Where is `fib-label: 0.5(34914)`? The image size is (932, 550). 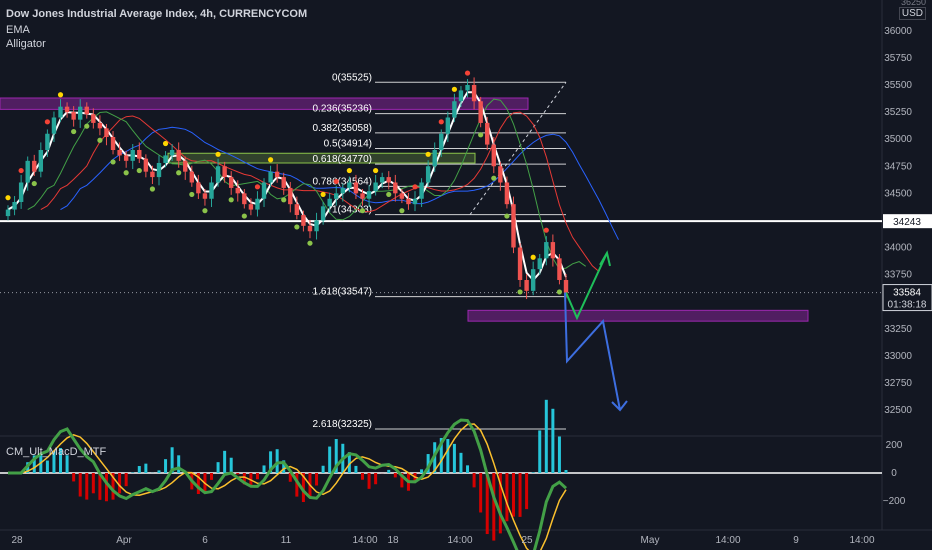
fib-label: 0.5(34914) is located at coordinates (348, 143).